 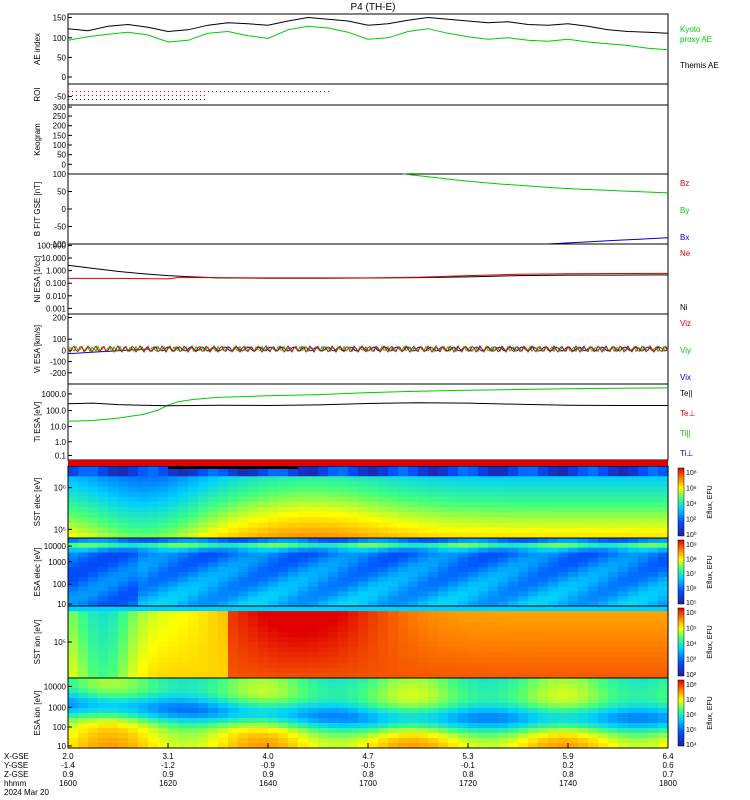 What do you see at coordinates (37, 279) in the screenshot?
I see `y-axis-label: Ni ESA [1/cc]` at bounding box center [37, 279].